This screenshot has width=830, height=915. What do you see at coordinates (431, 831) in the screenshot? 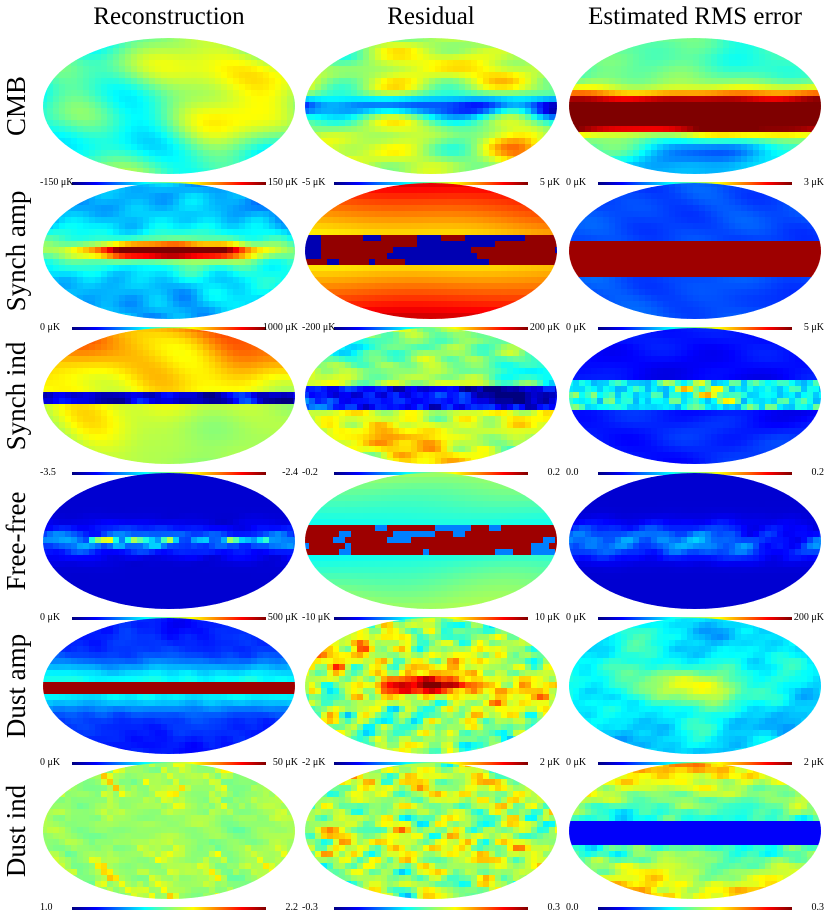
I see `sky-map-dustindres` at bounding box center [431, 831].